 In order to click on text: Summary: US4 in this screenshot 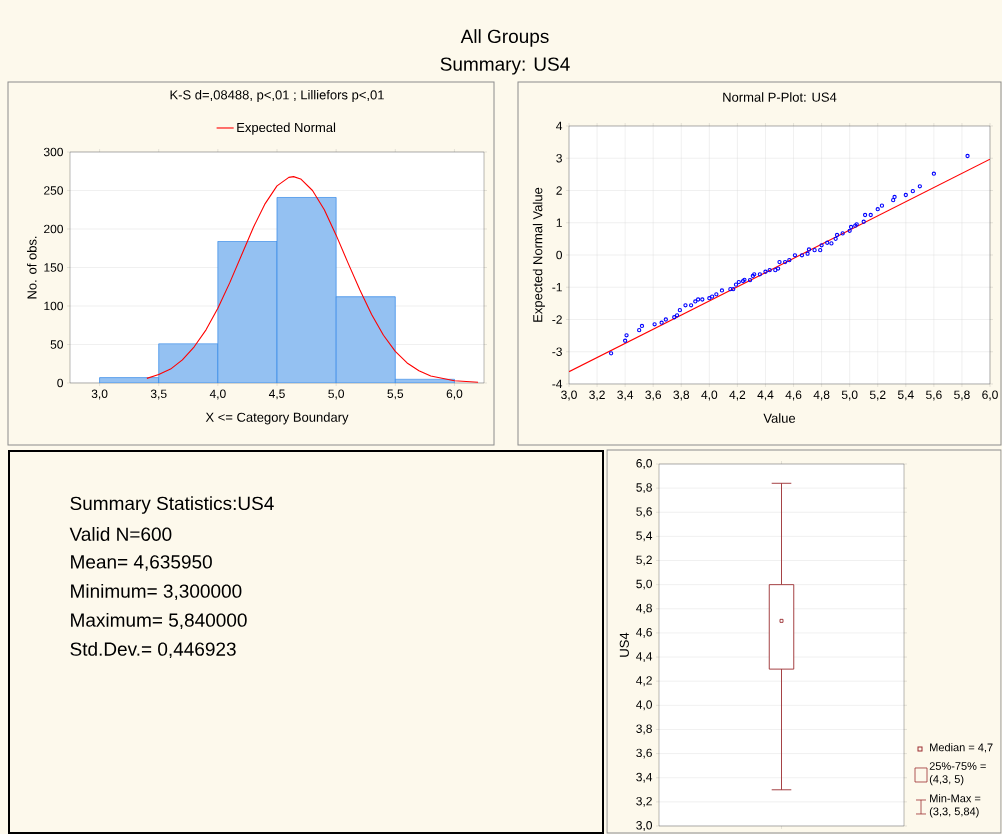, I will do `click(505, 66)`.